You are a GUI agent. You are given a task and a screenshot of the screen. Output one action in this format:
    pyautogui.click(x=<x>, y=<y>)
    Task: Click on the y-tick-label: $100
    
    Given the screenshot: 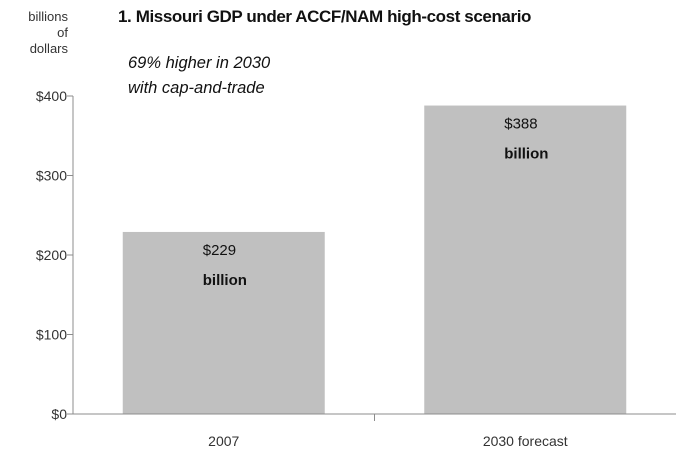 What is the action you would take?
    pyautogui.click(x=51, y=335)
    